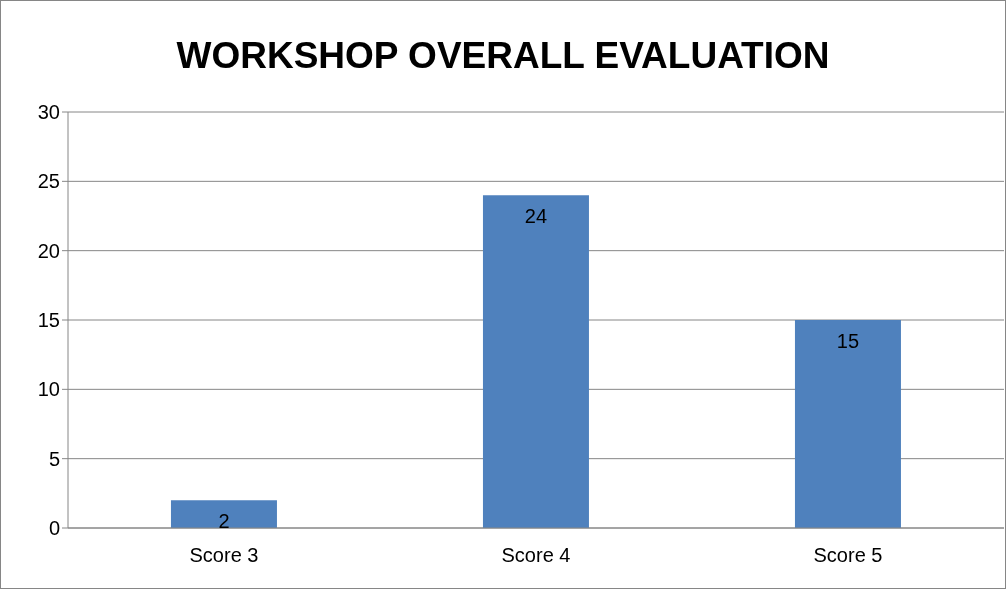 The width and height of the screenshot is (1006, 589). Describe the element at coordinates (48, 320) in the screenshot. I see `y-tick-label: 15` at that location.